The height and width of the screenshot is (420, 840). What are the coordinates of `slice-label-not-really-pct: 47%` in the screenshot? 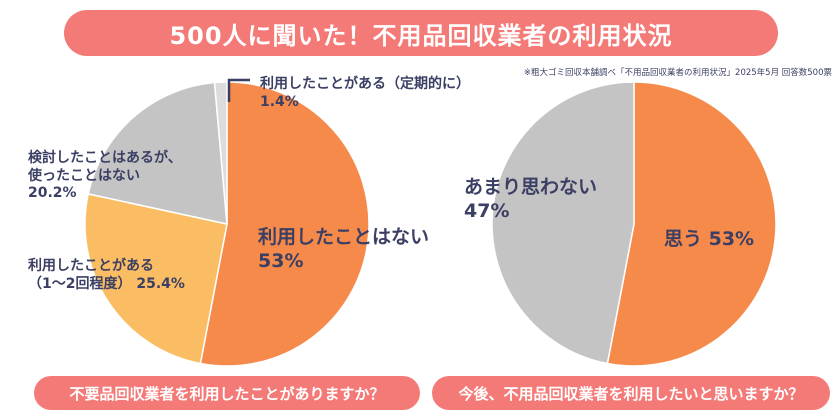 It's located at (487, 210).